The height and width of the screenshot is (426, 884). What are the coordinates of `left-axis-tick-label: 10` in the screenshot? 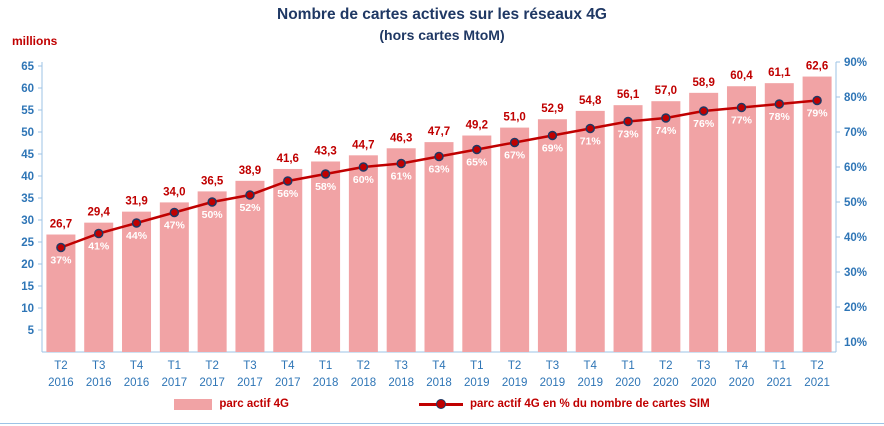 It's located at (27, 309).